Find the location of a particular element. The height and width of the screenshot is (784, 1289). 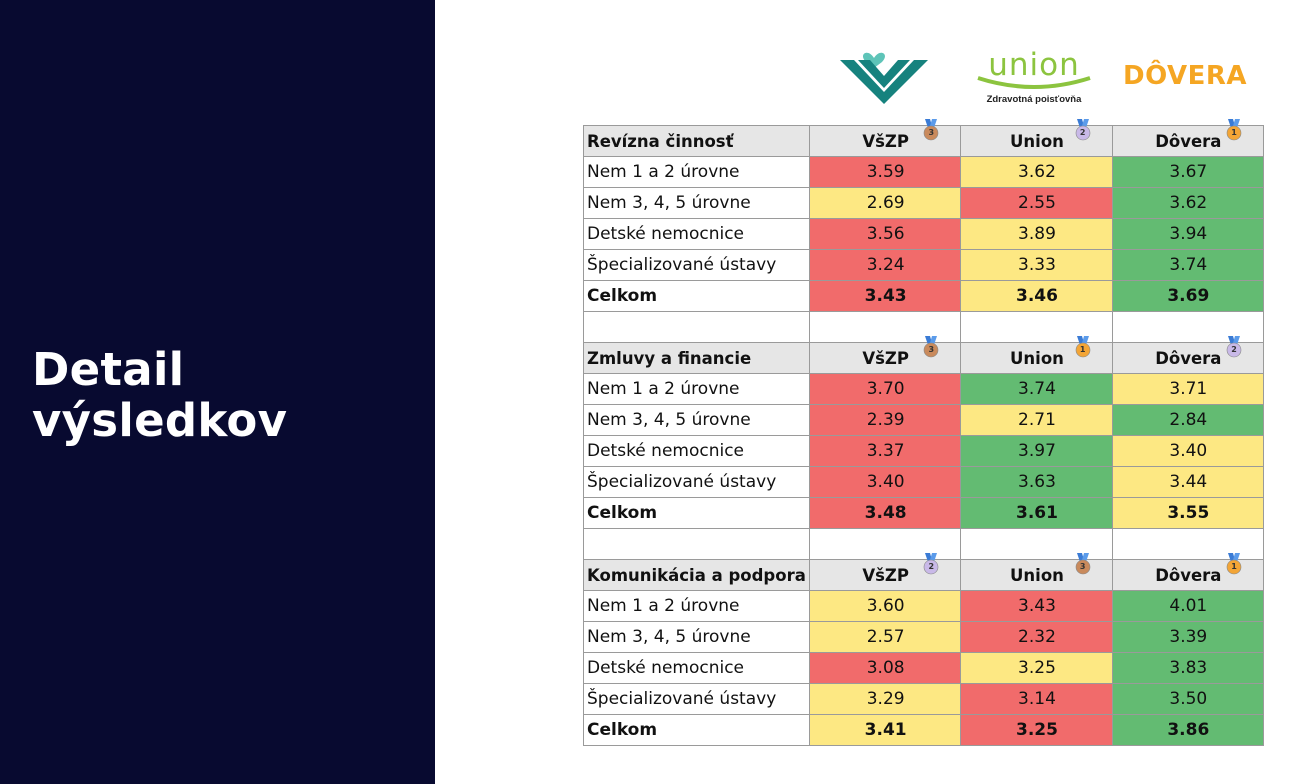

score-cell-dovera: 3.94 is located at coordinates (1188, 234).